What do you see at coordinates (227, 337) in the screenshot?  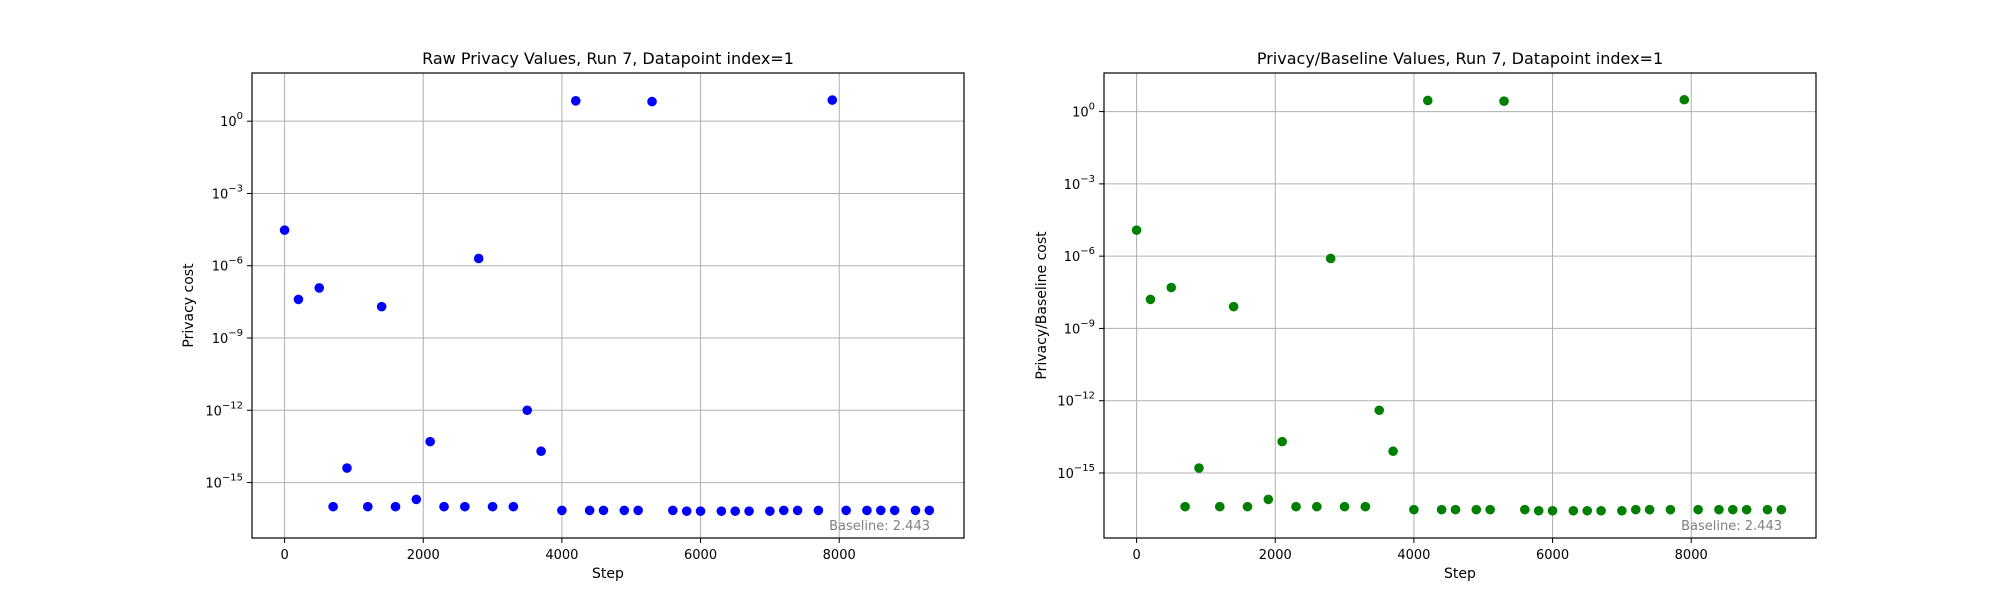 I see `left-y-tick-label: 10⁻⁹` at bounding box center [227, 337].